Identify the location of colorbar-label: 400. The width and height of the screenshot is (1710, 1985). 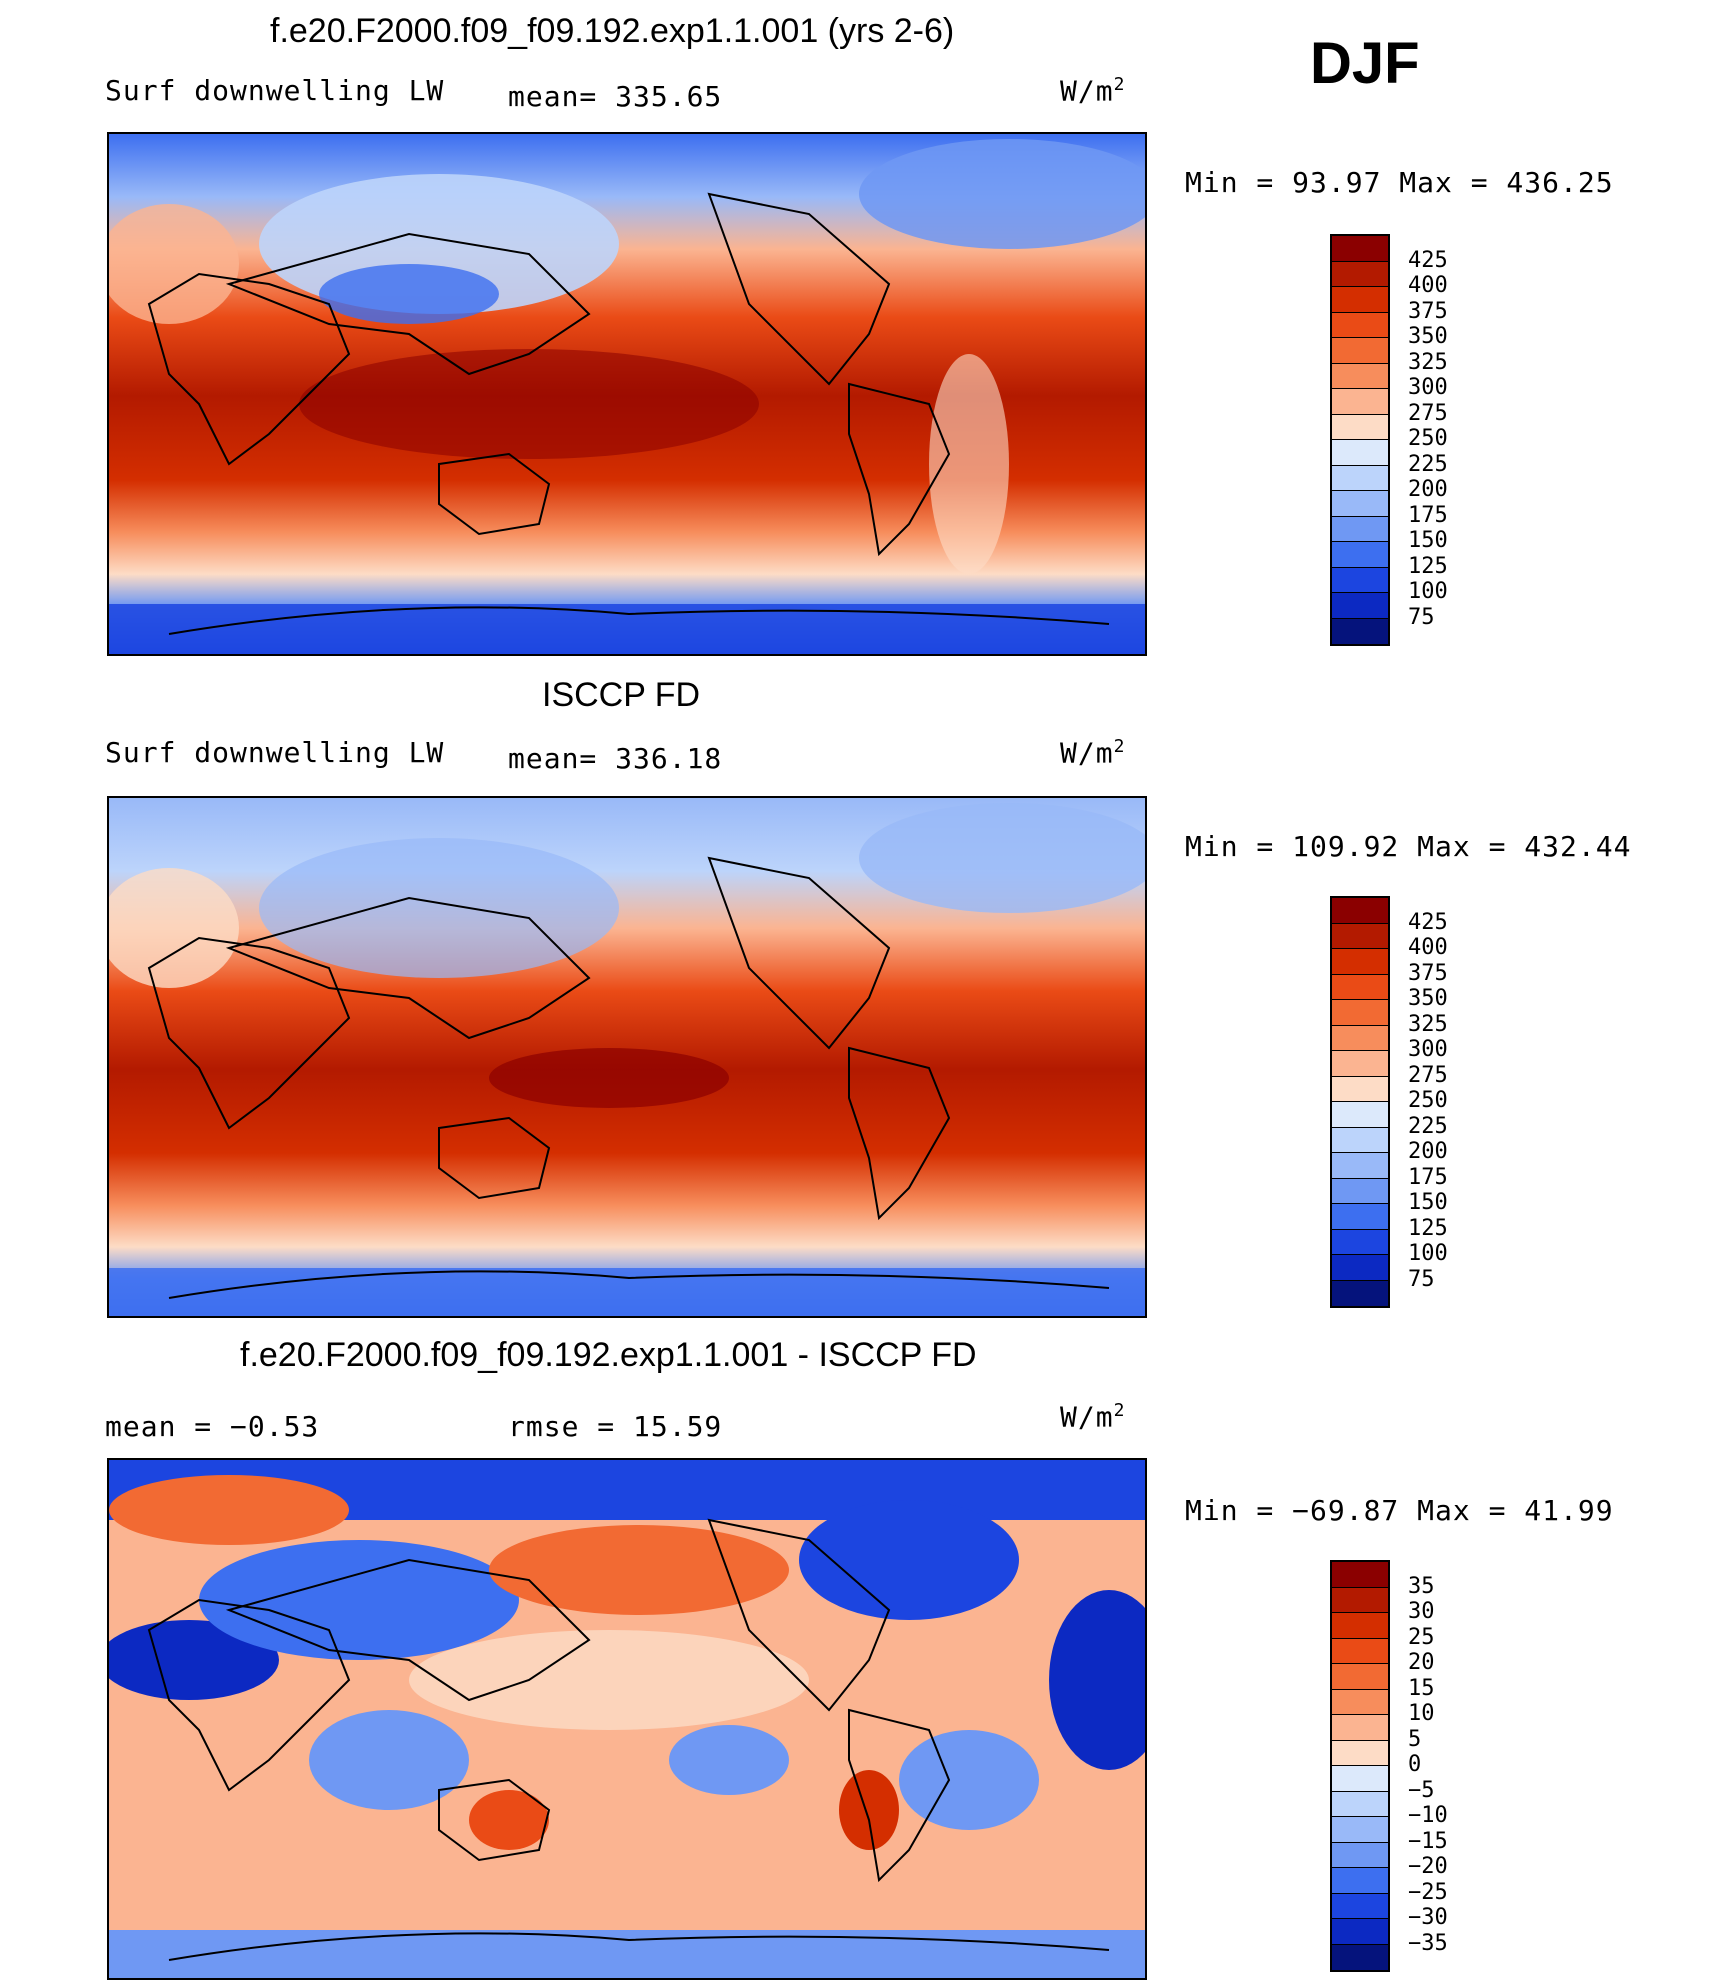
(1428, 285).